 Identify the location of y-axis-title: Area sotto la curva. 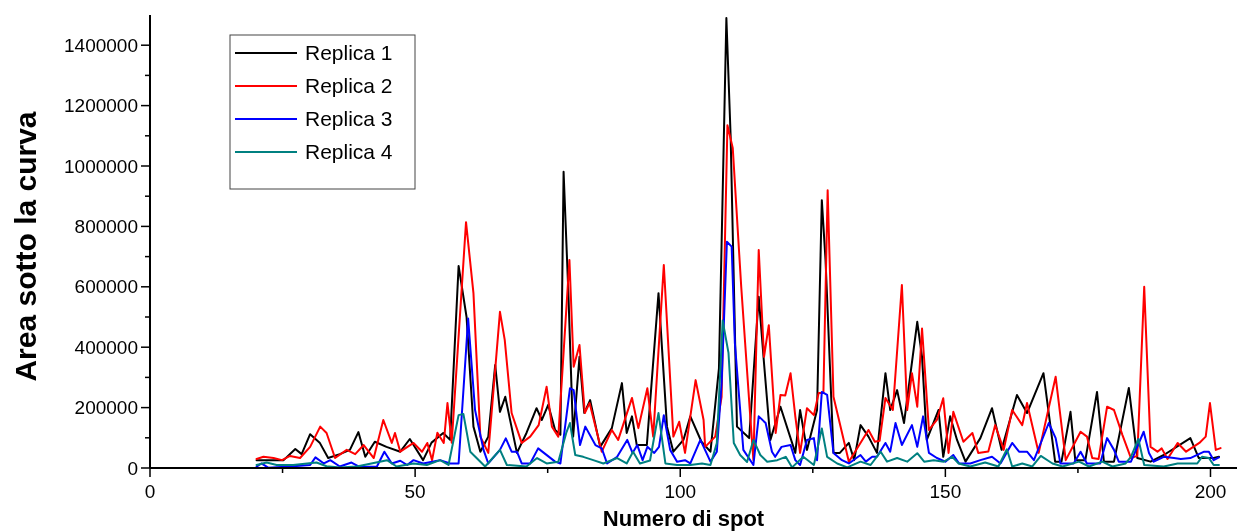
(25, 246).